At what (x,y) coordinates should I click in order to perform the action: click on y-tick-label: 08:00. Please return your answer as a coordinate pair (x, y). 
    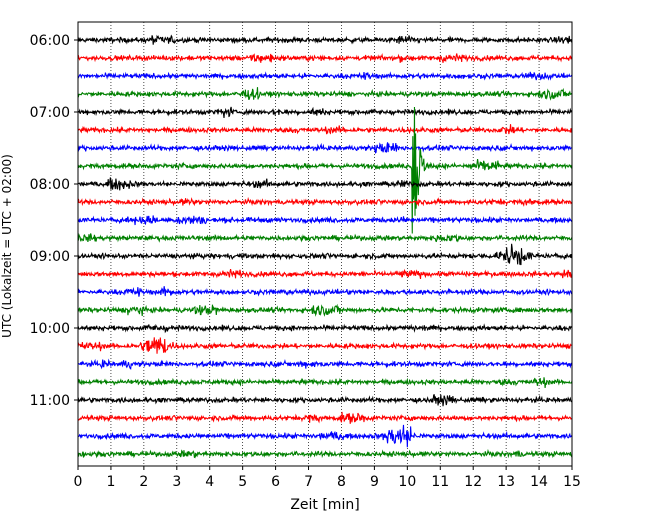
    Looking at the image, I should click on (50, 185).